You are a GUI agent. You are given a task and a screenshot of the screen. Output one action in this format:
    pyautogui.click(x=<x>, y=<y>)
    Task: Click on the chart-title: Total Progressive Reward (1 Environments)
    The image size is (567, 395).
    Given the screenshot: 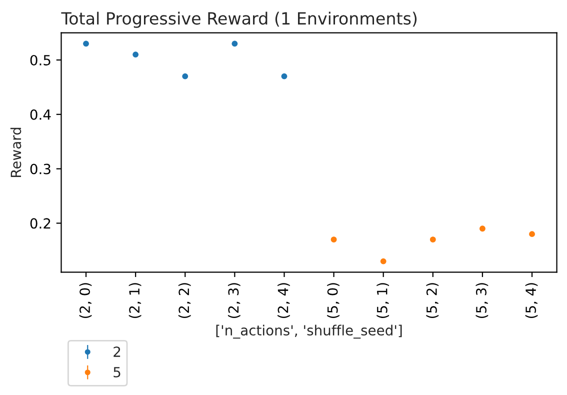 What is the action you would take?
    pyautogui.click(x=239, y=20)
    